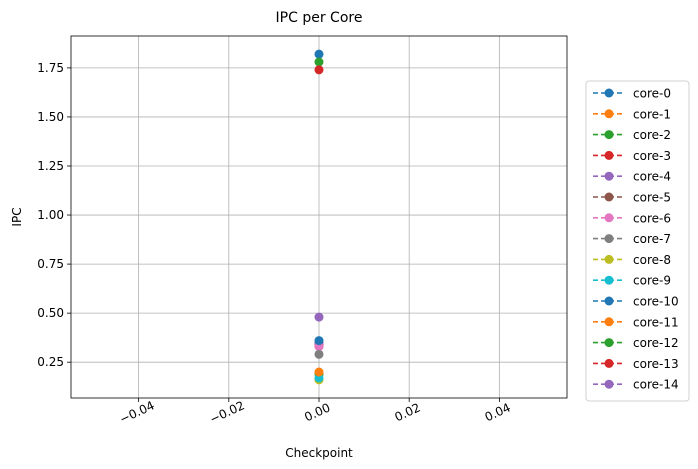 This screenshot has width=698, height=469. I want to click on legend-label-core-13: core-13, so click(656, 364).